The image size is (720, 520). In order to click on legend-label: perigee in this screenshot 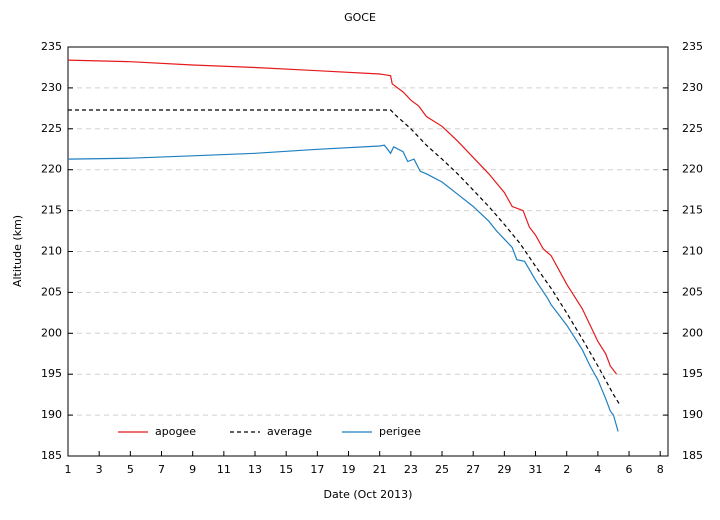, I will do `click(400, 431)`.